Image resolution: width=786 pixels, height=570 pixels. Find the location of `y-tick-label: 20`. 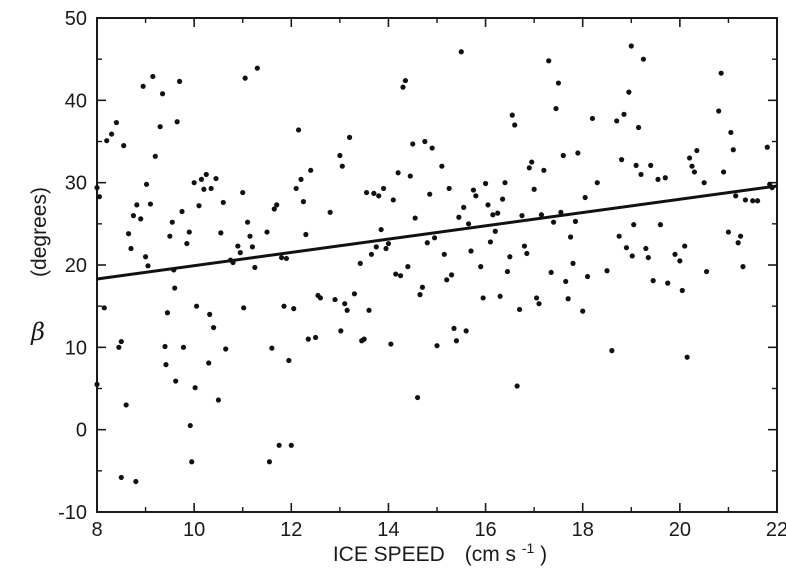

y-tick-label: 20 is located at coordinates (76, 266).